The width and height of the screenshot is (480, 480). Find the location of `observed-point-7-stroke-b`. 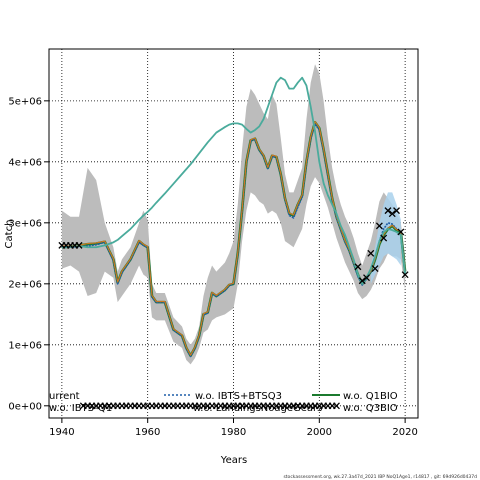

observed-point-7-stroke-b is located at coordinates (366, 278).